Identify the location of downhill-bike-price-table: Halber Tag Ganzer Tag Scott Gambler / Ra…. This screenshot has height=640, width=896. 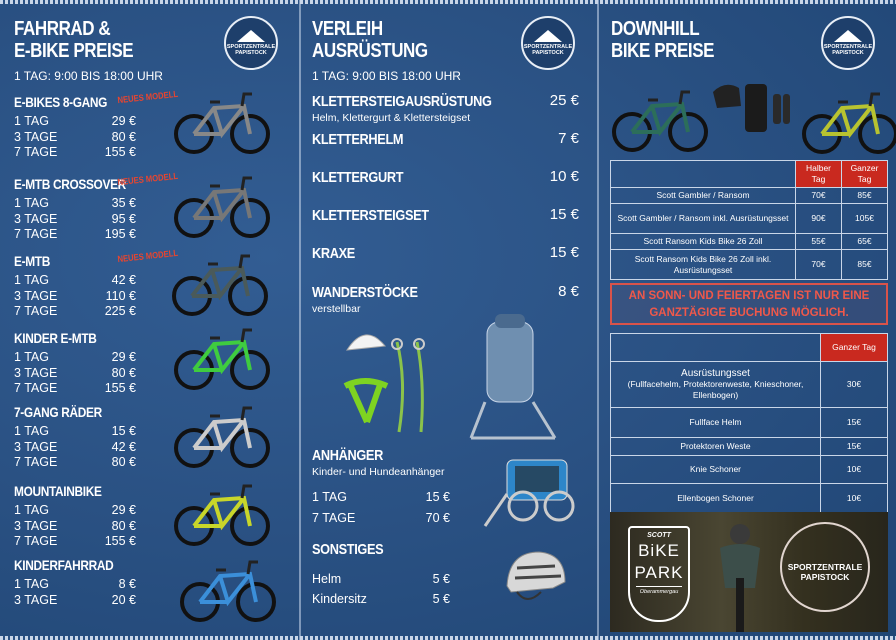
(749, 220).